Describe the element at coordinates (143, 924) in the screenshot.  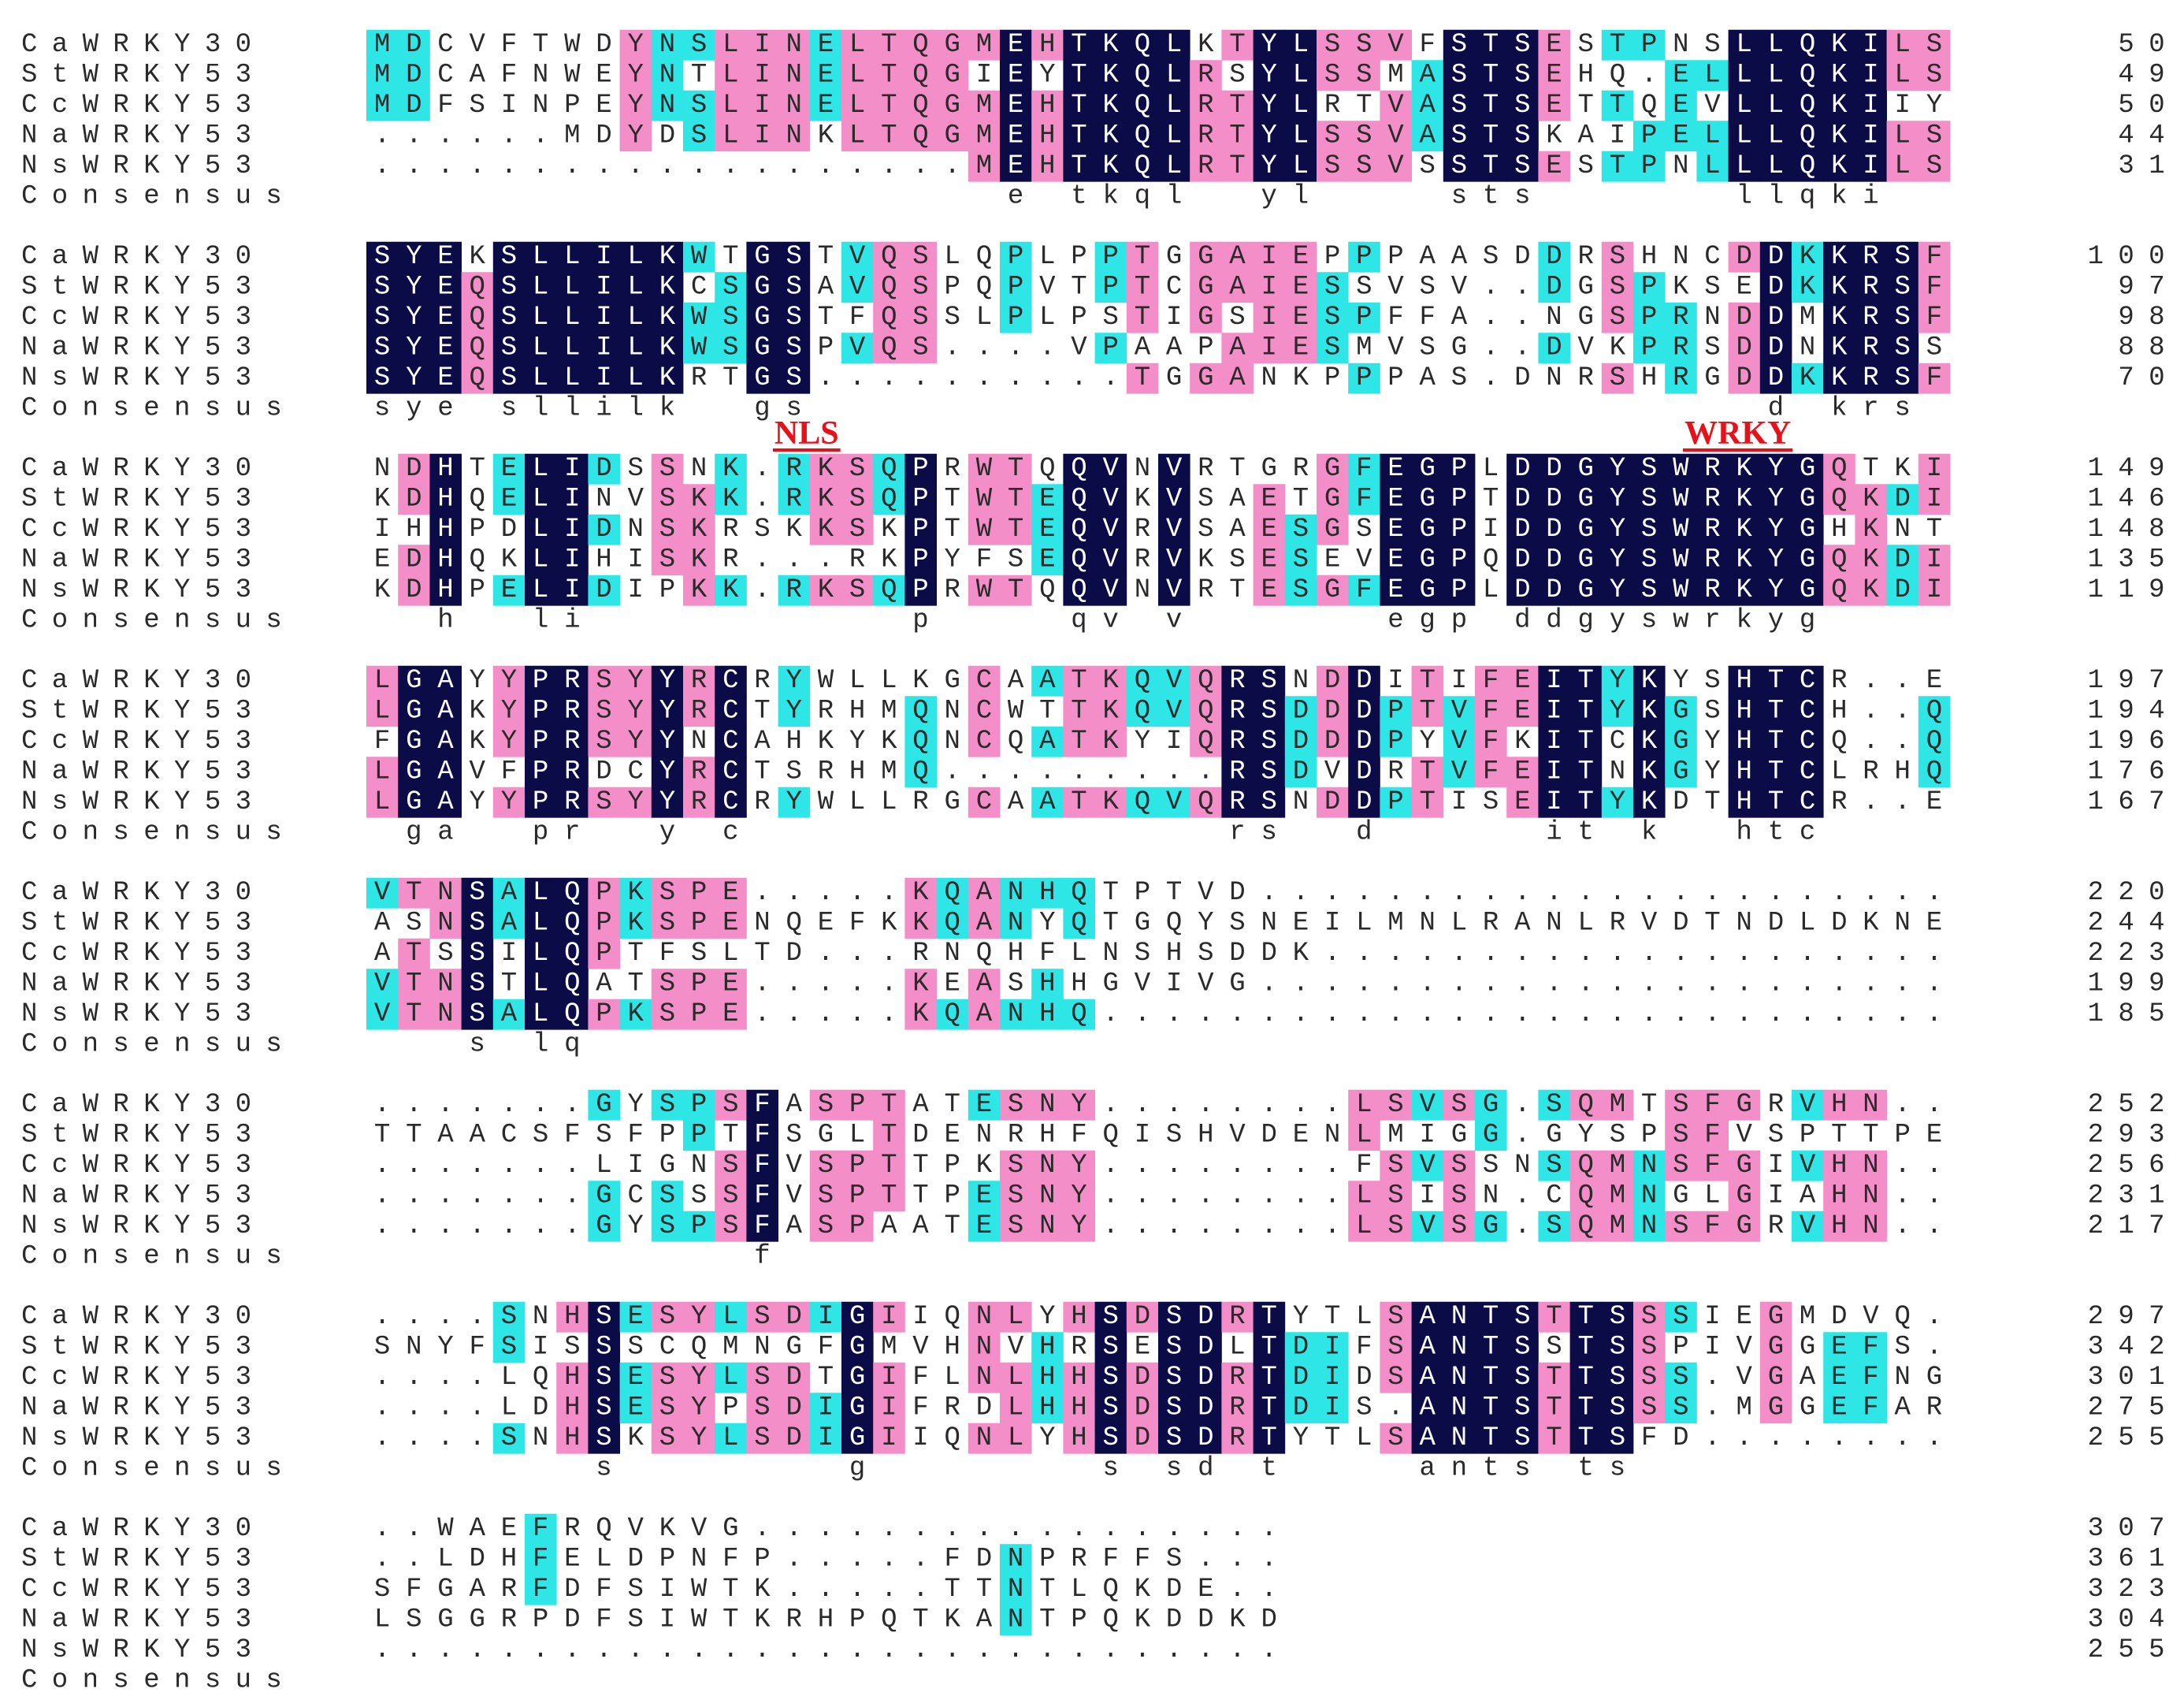
I see `sequence-name: StWRKY53` at that location.